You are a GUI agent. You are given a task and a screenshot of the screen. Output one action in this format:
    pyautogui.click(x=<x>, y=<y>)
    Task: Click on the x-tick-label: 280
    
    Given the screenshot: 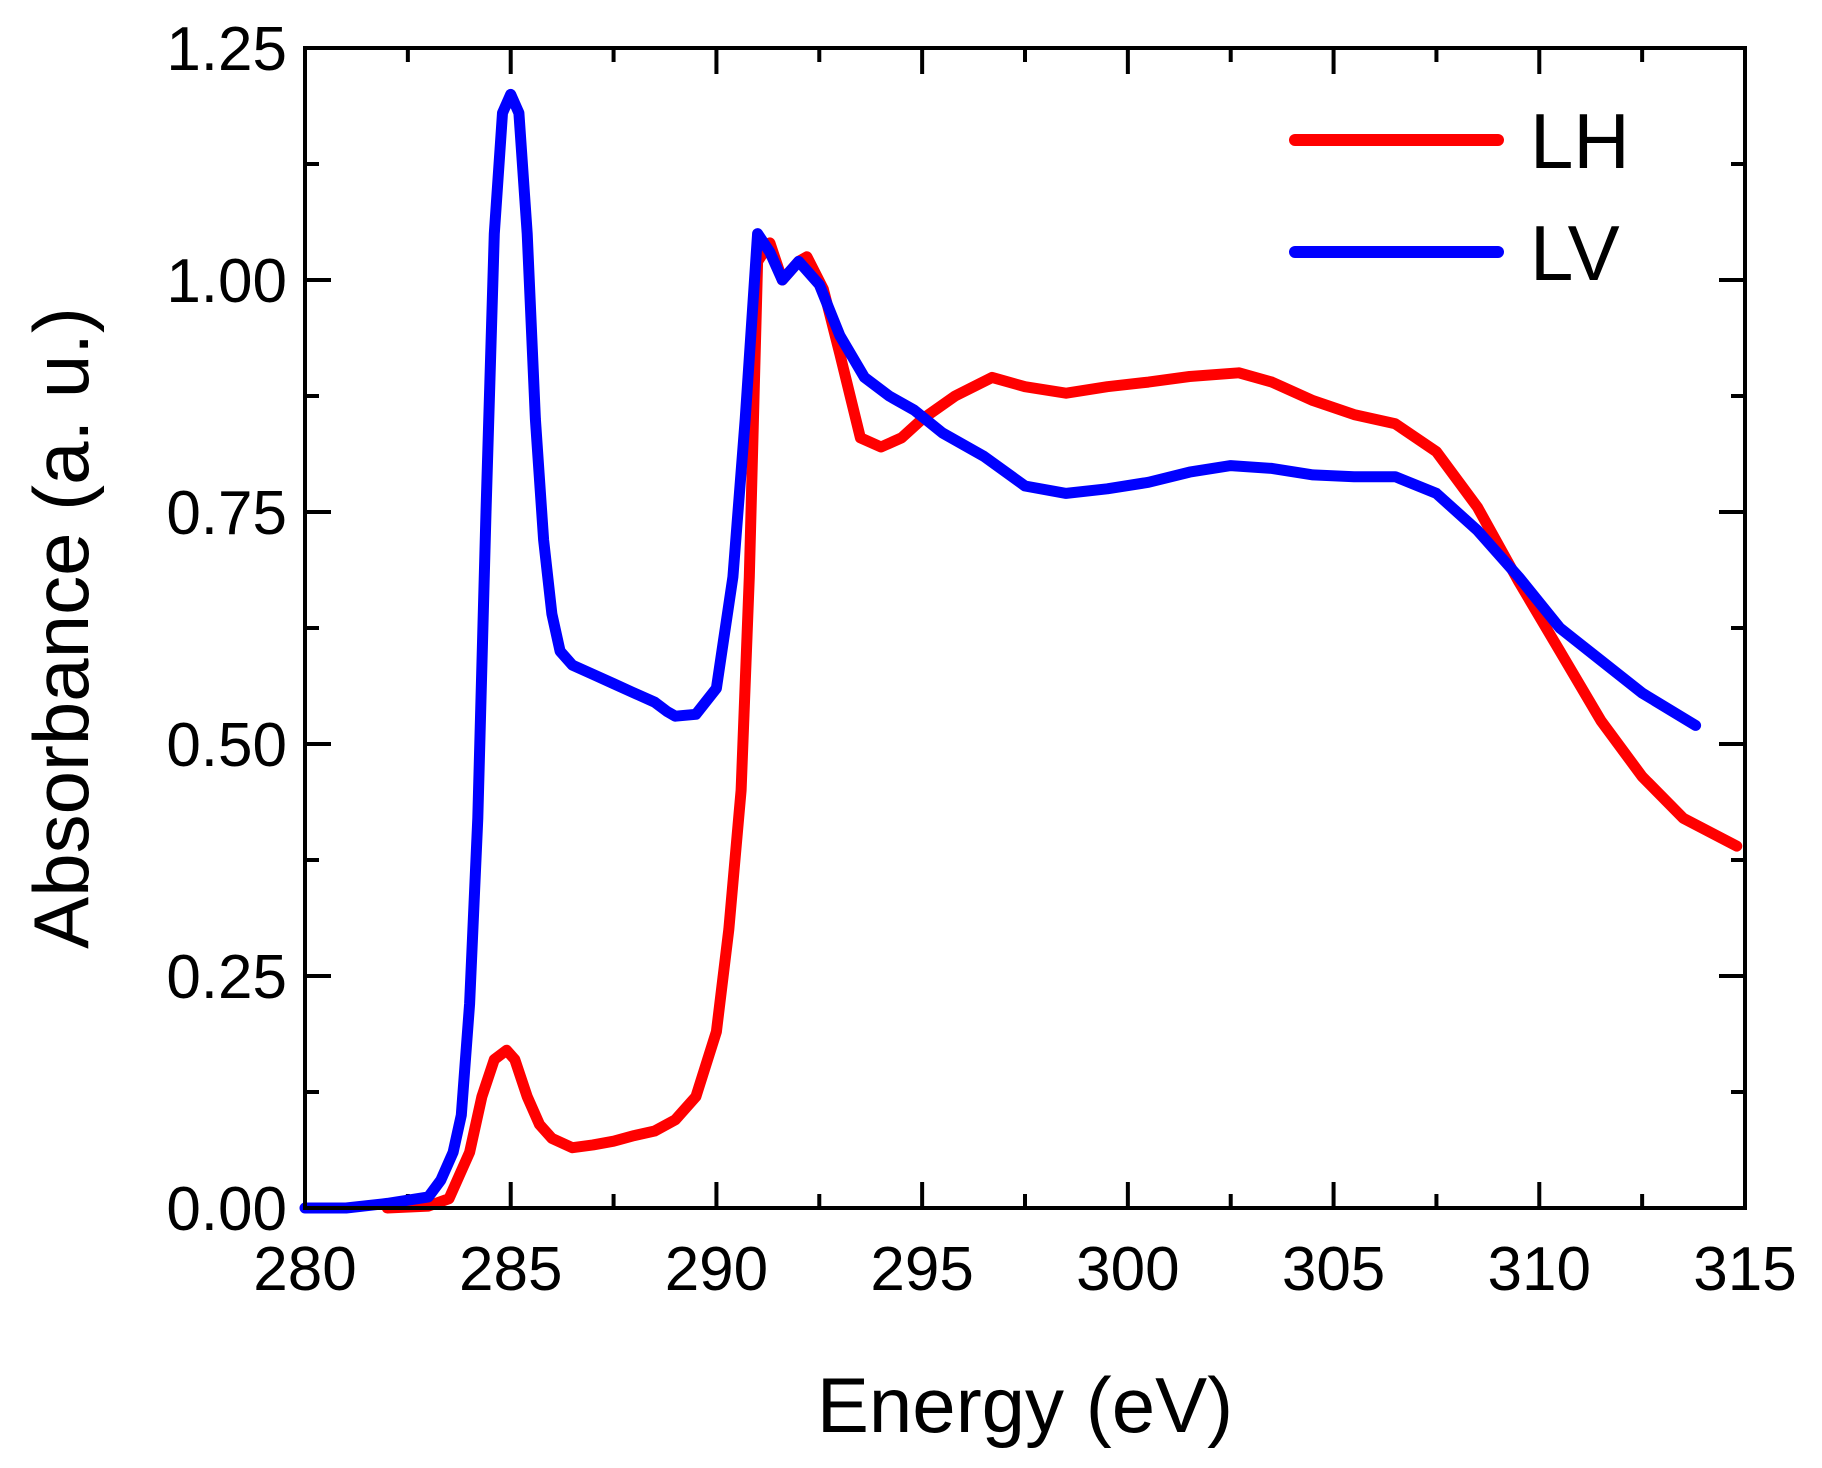 What is the action you would take?
    pyautogui.click(x=304, y=1269)
    